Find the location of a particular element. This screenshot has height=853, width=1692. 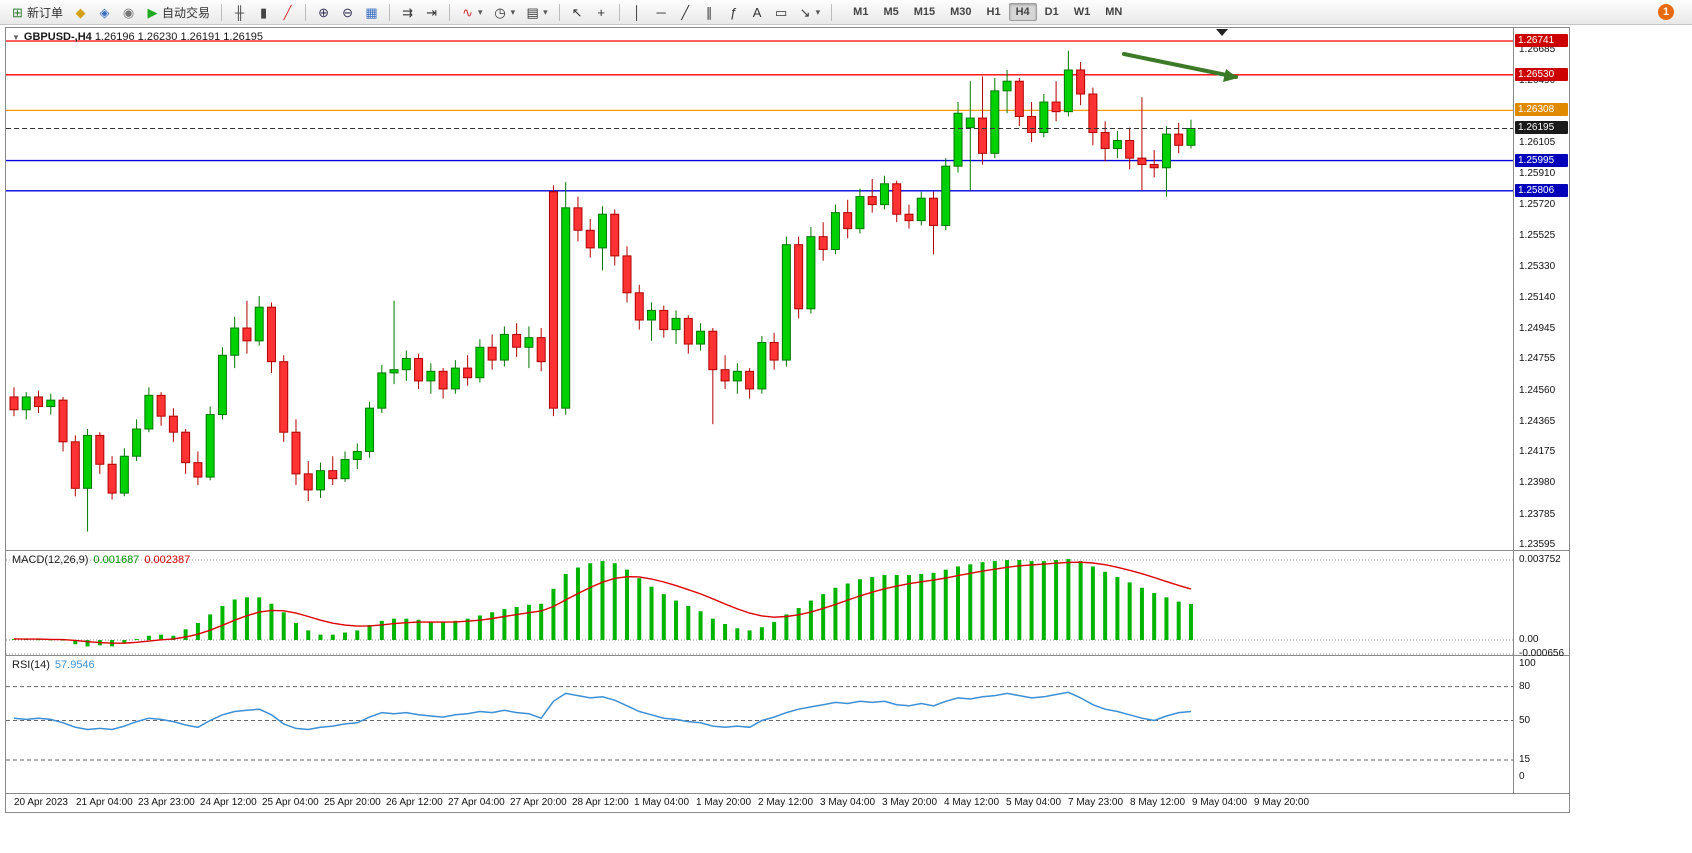

time-axis-label: 5 May 04:00 is located at coordinates (1034, 802).